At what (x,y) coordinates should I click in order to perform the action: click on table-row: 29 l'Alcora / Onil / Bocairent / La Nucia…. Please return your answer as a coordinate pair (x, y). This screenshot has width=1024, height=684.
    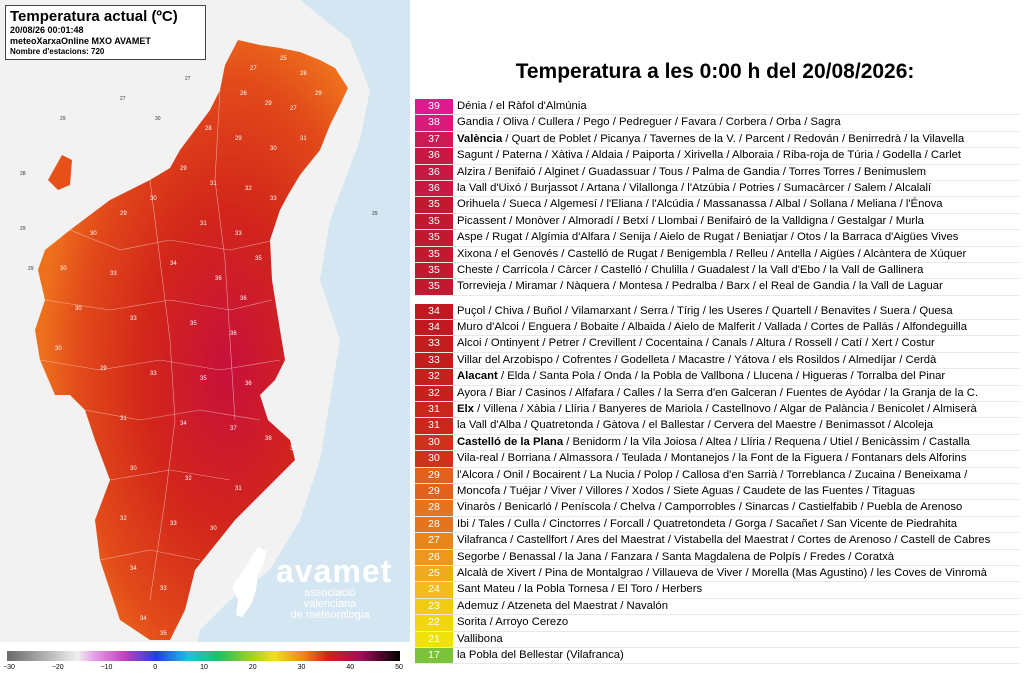
    Looking at the image, I should click on (717, 475).